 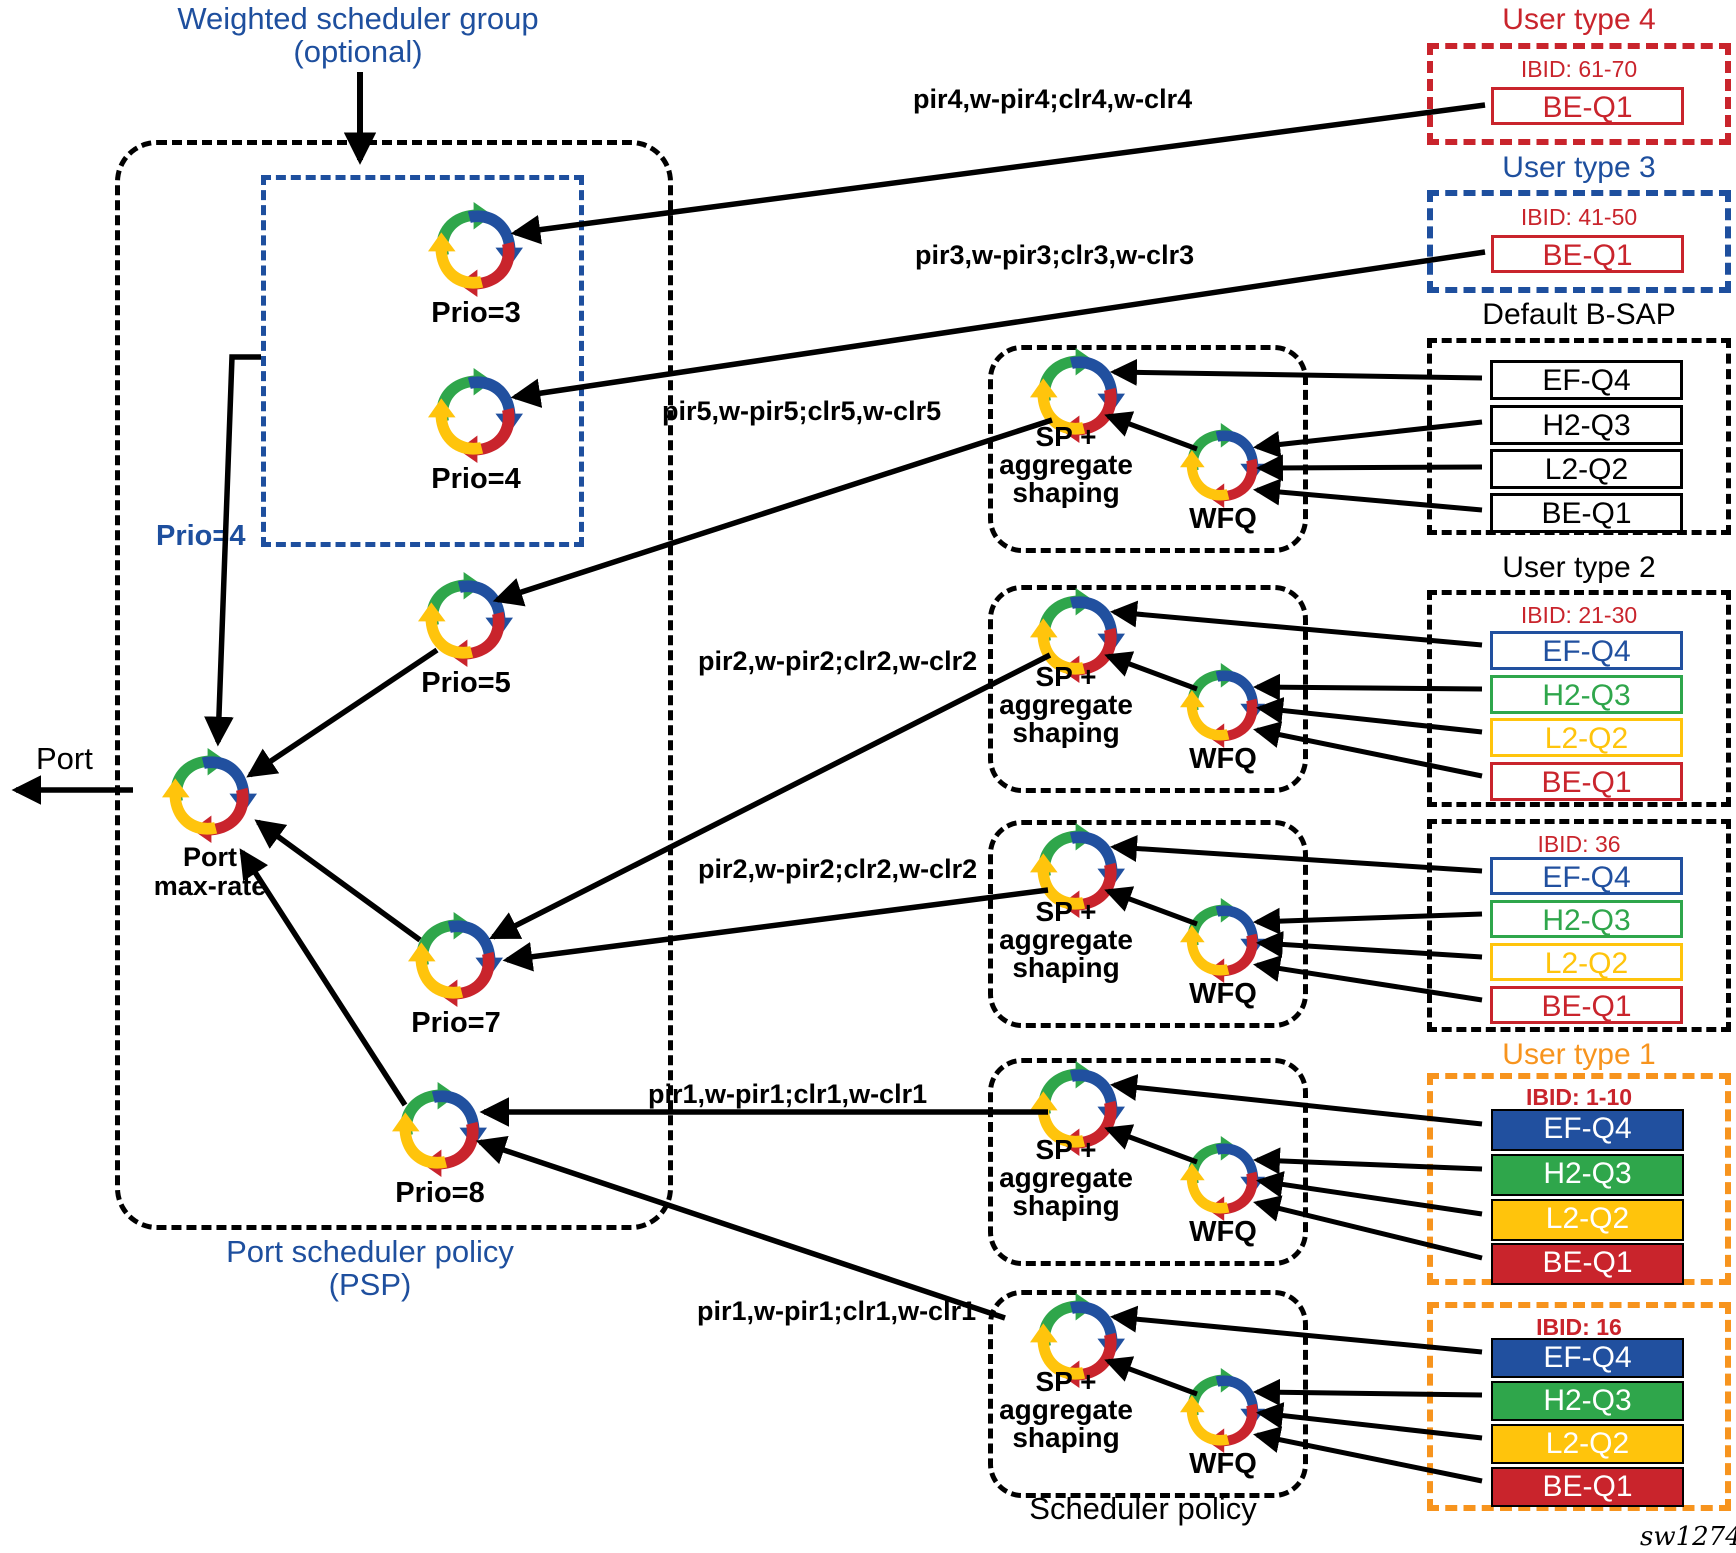 I want to click on wfq-label-1: WFQ, so click(x=1223, y=519).